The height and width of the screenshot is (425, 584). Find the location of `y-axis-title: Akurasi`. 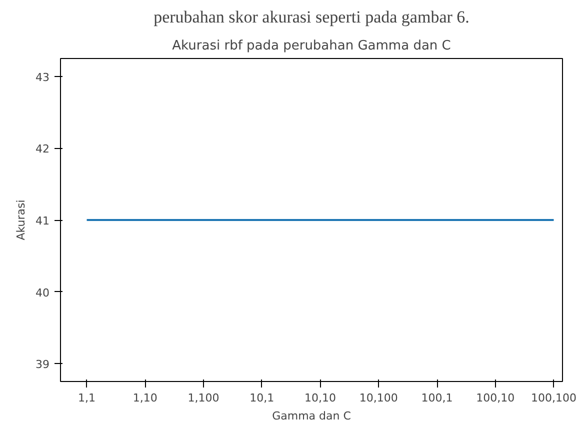

y-axis-title: Akurasi is located at coordinates (21, 220).